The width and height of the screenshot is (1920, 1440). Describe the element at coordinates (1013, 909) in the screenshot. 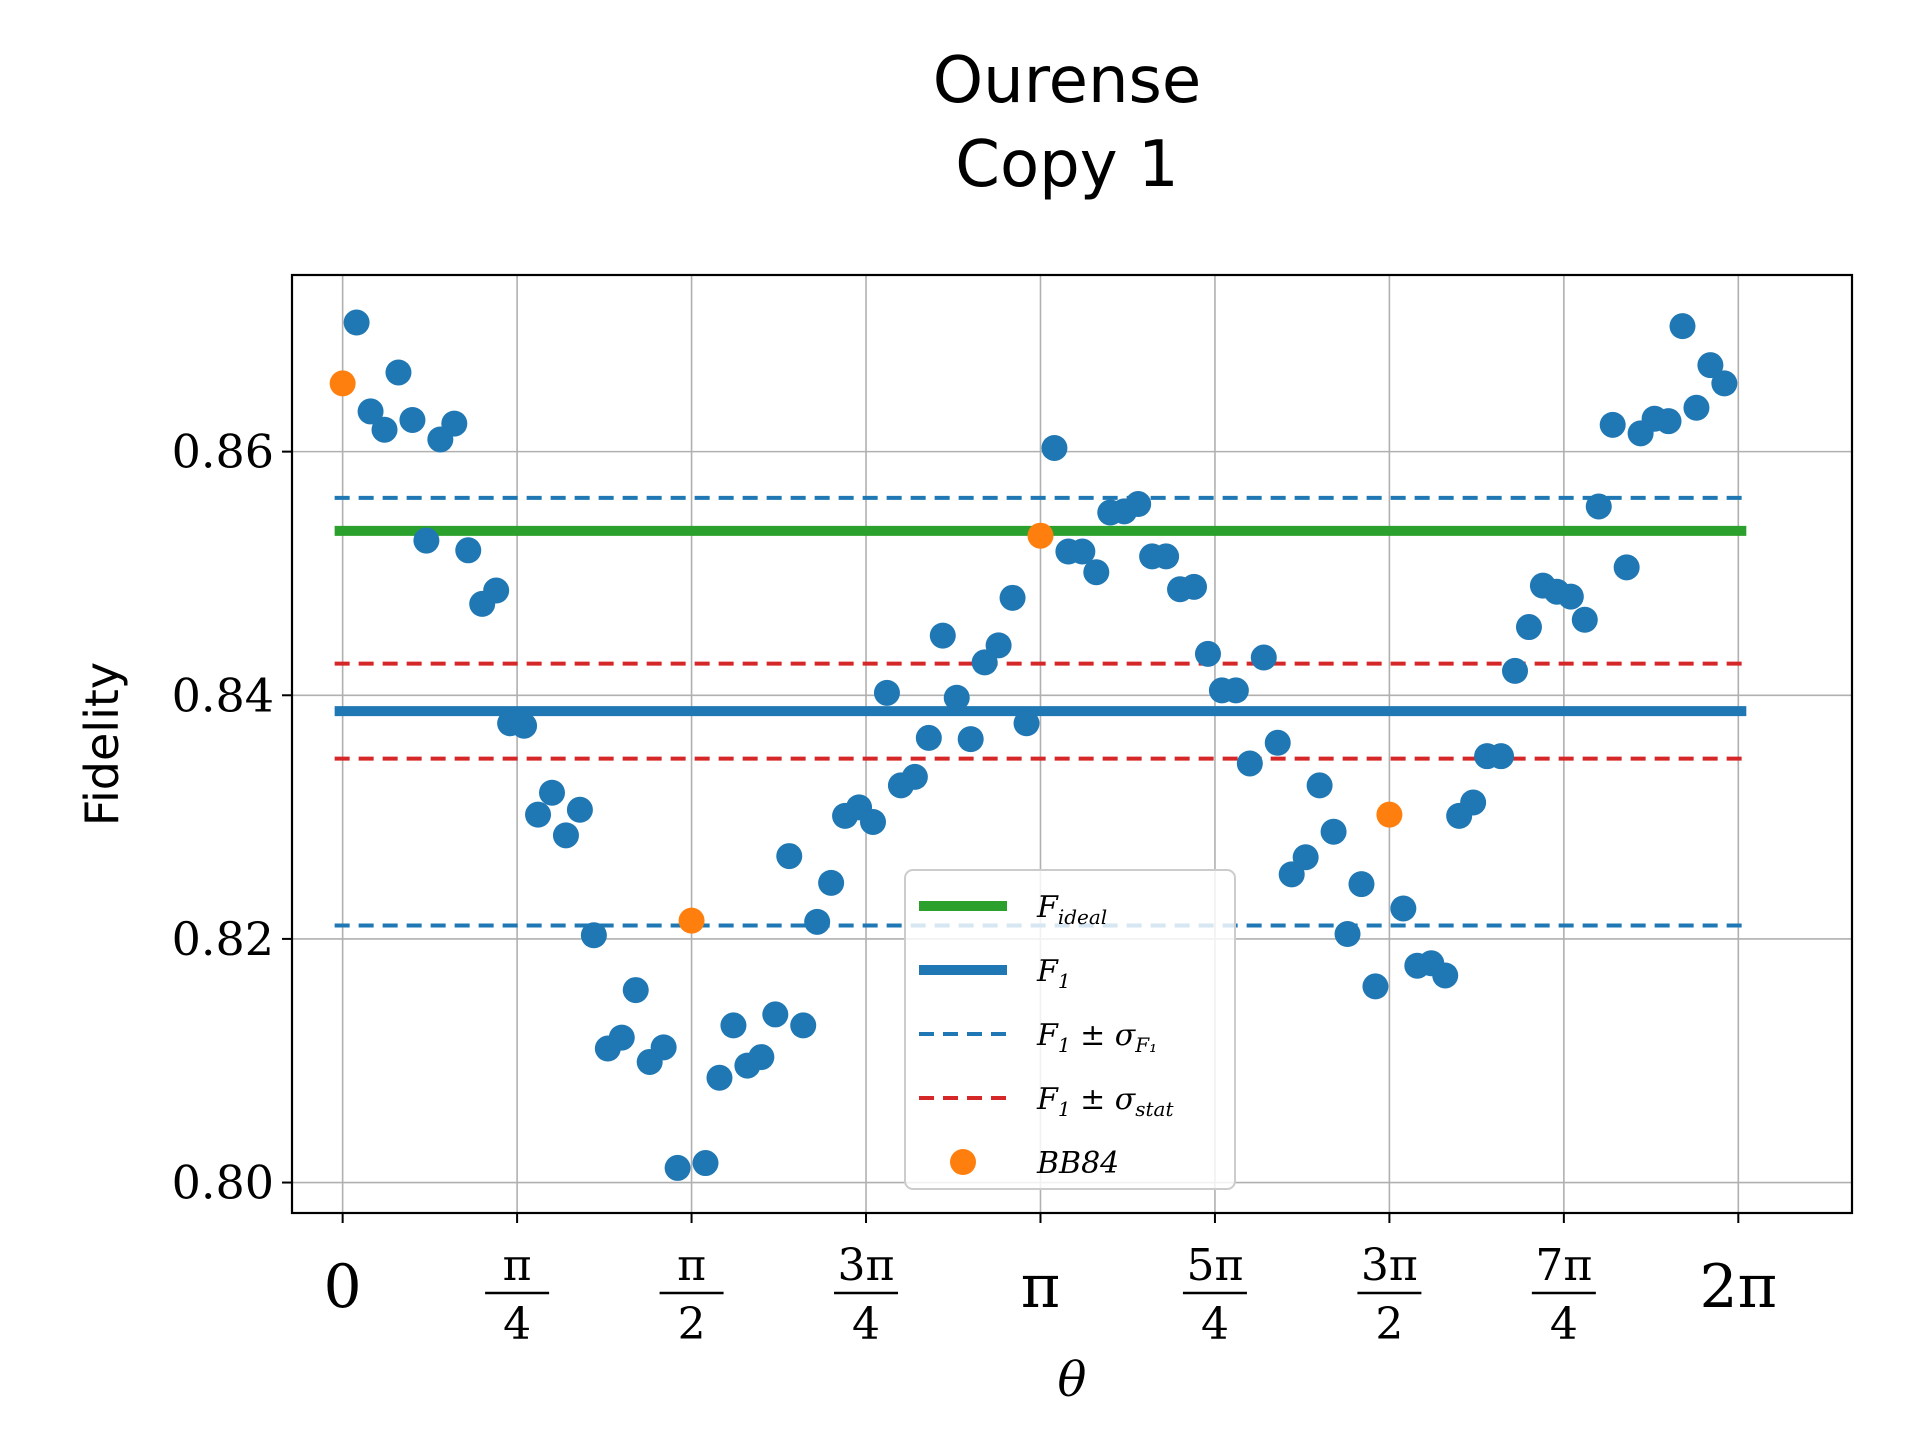

I see `legend-entry: Fideal` at that location.